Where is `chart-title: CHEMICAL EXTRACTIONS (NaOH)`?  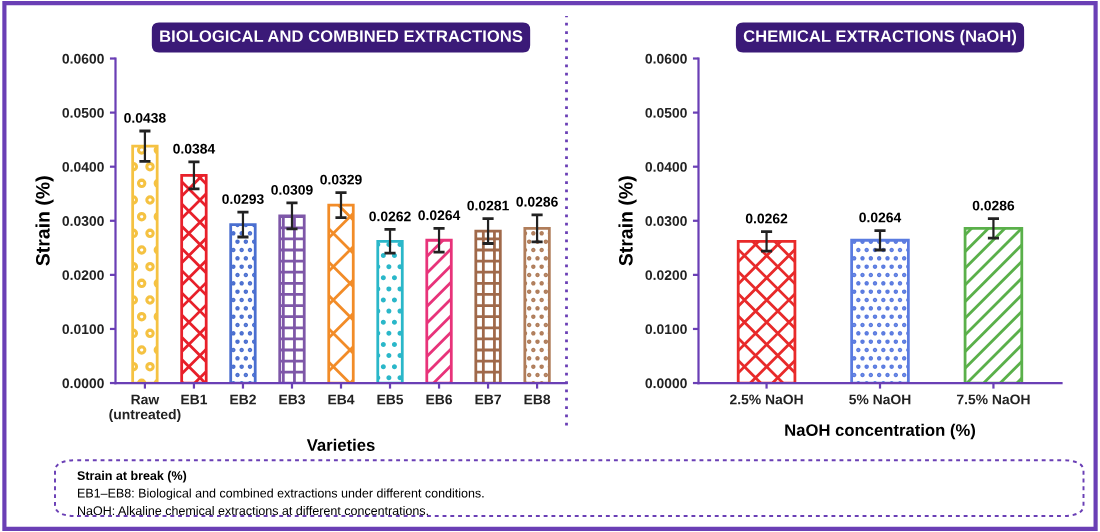 chart-title: CHEMICAL EXTRACTIONS (NaOH) is located at coordinates (880, 37).